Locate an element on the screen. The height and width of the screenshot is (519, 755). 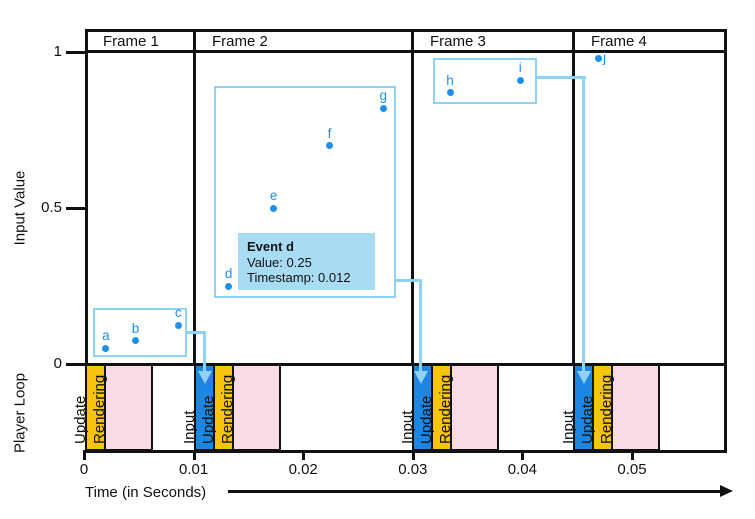
event-label-c: c is located at coordinates (178, 312).